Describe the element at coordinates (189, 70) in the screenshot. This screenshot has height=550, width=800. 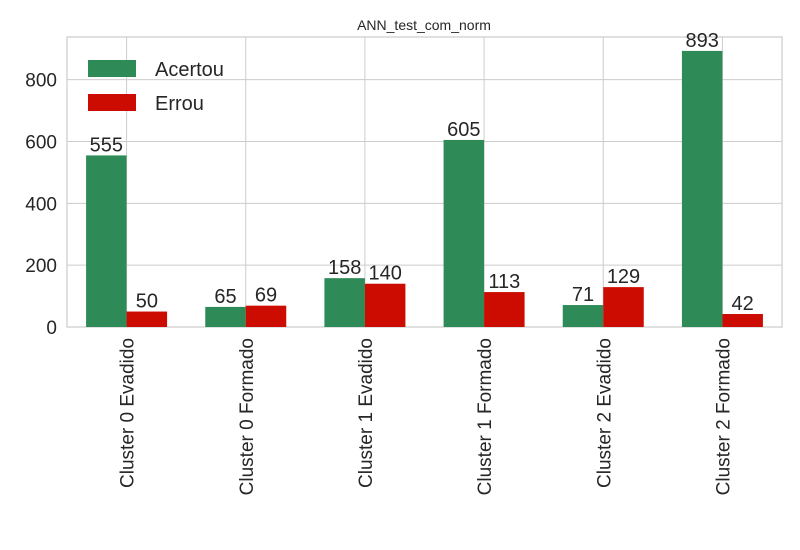
I see `legend-label-acertou: Acertou` at that location.